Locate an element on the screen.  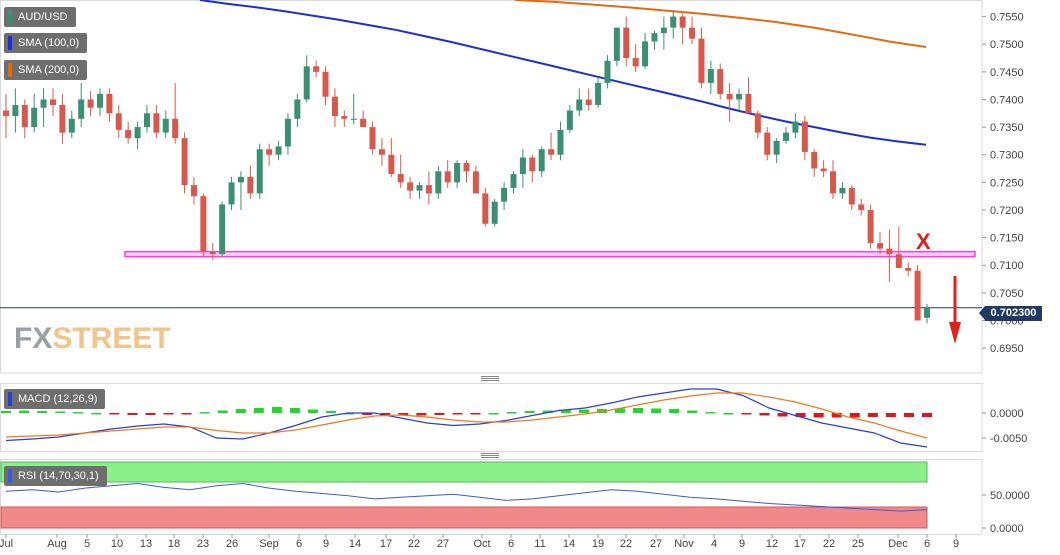
x-tick-label: 17 is located at coordinates (386, 544).